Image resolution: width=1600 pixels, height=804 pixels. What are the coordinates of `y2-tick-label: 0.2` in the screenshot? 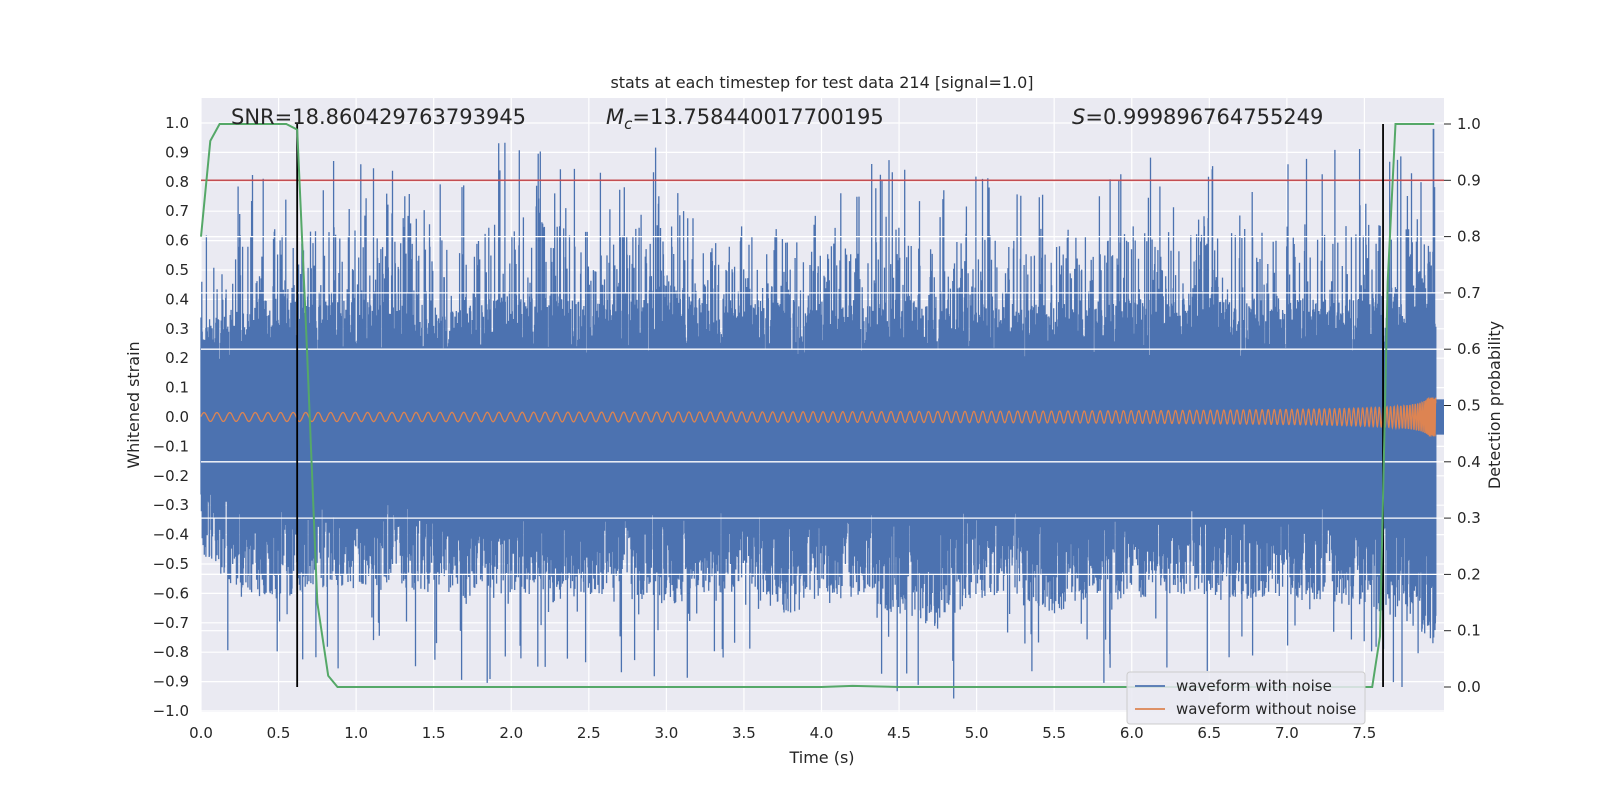 It's located at (1469, 574).